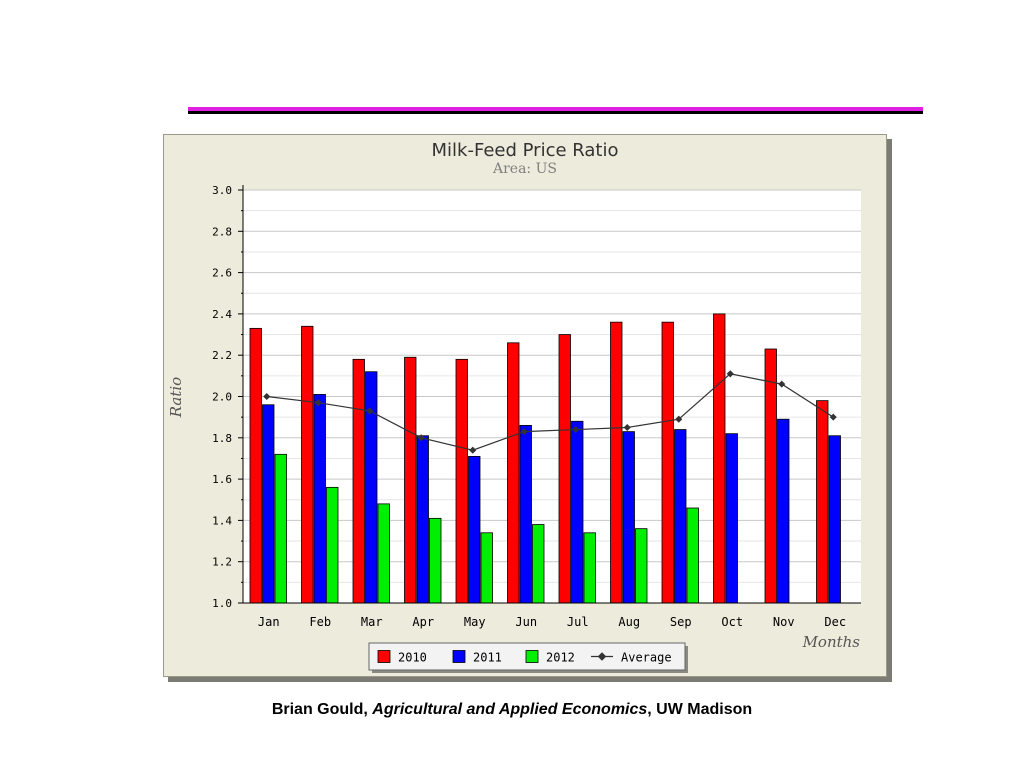  I want to click on bar-2011-may, so click(474, 529).